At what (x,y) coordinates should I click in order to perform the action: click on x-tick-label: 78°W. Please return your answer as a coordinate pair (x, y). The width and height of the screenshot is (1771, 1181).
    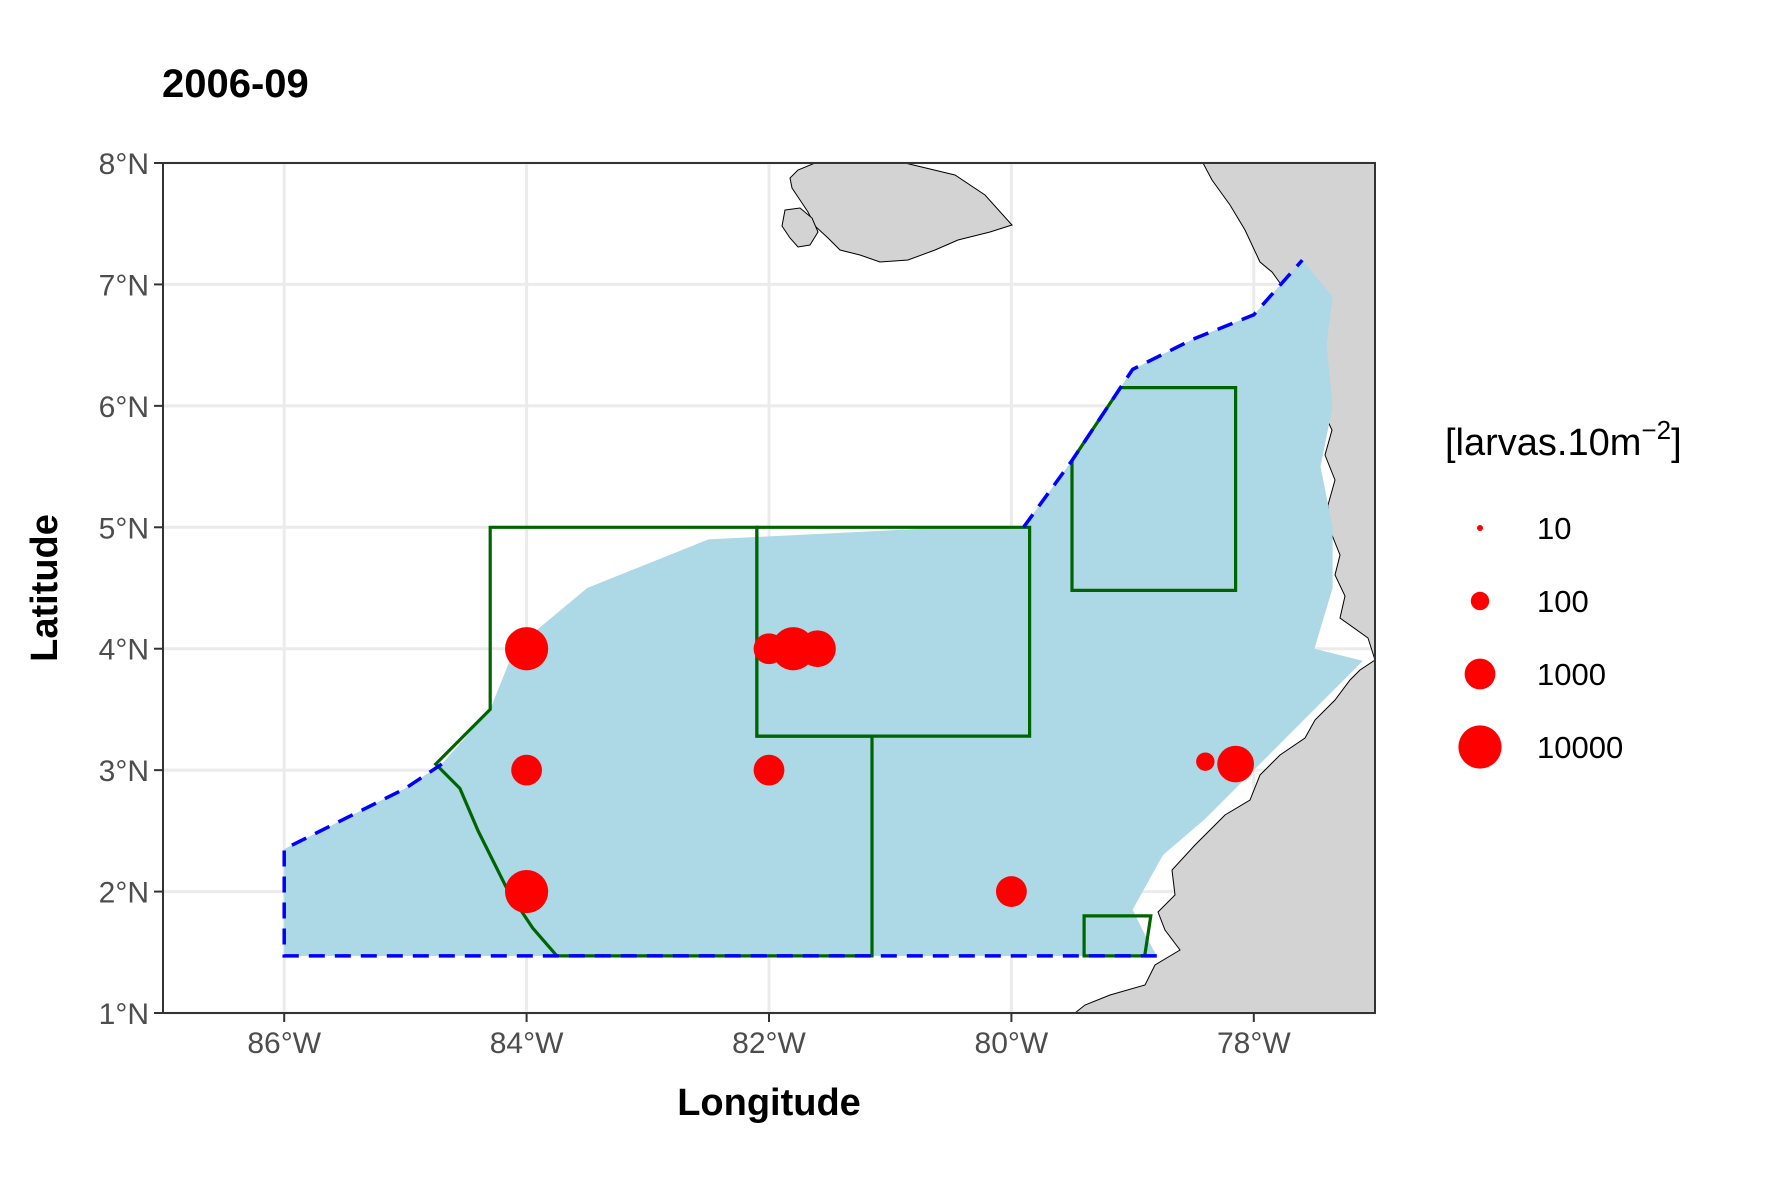
    Looking at the image, I should click on (1254, 1043).